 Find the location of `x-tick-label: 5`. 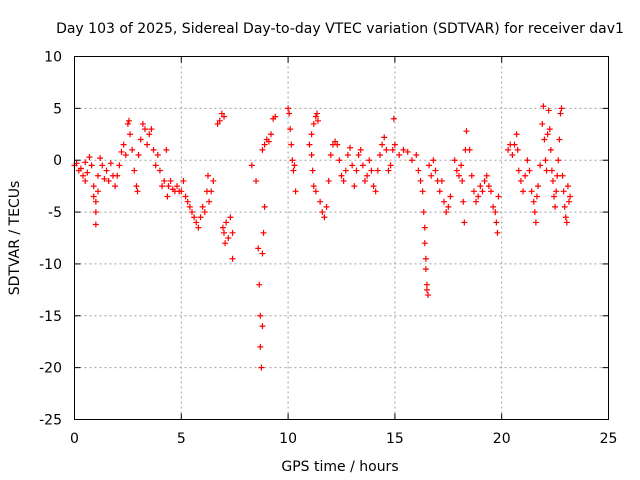

x-tick-label: 5 is located at coordinates (181, 439).